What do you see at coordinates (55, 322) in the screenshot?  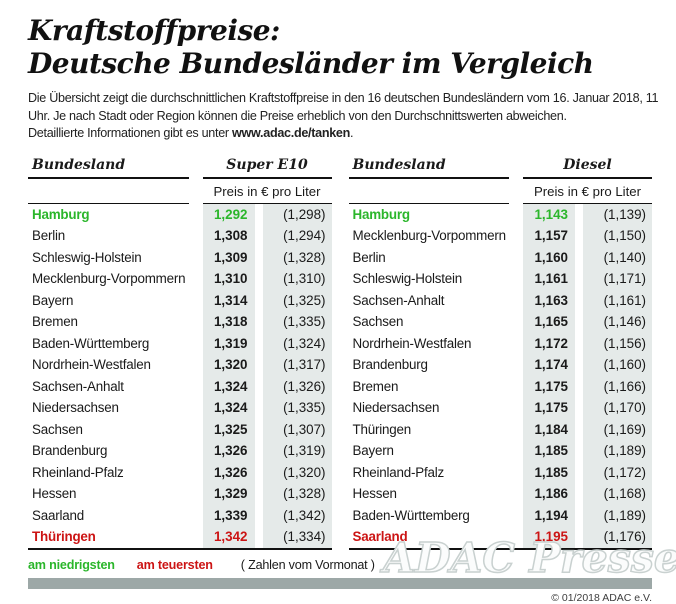 I see `state-name: Bremen` at bounding box center [55, 322].